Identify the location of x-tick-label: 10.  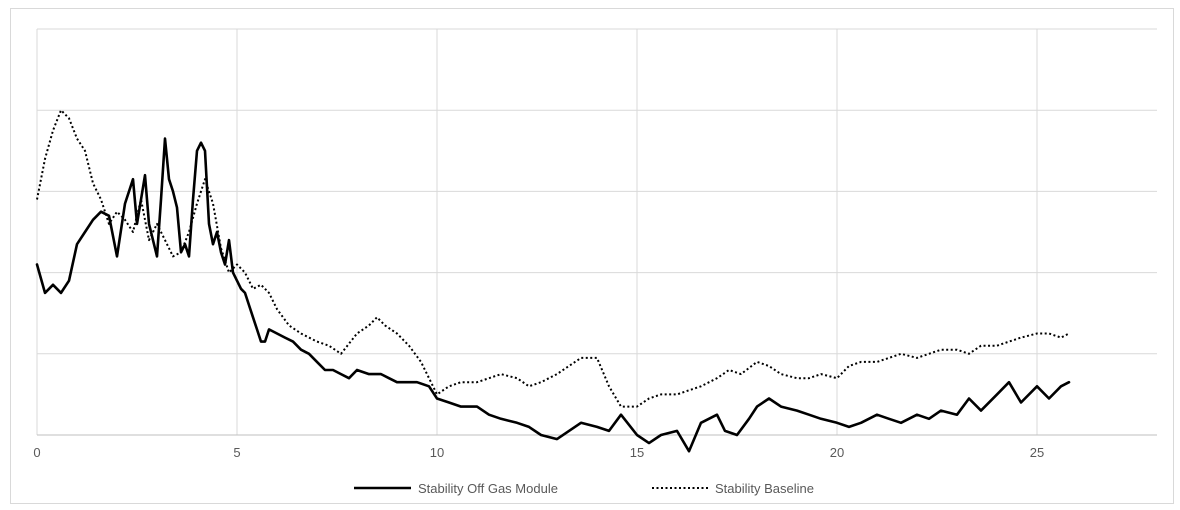
(437, 452).